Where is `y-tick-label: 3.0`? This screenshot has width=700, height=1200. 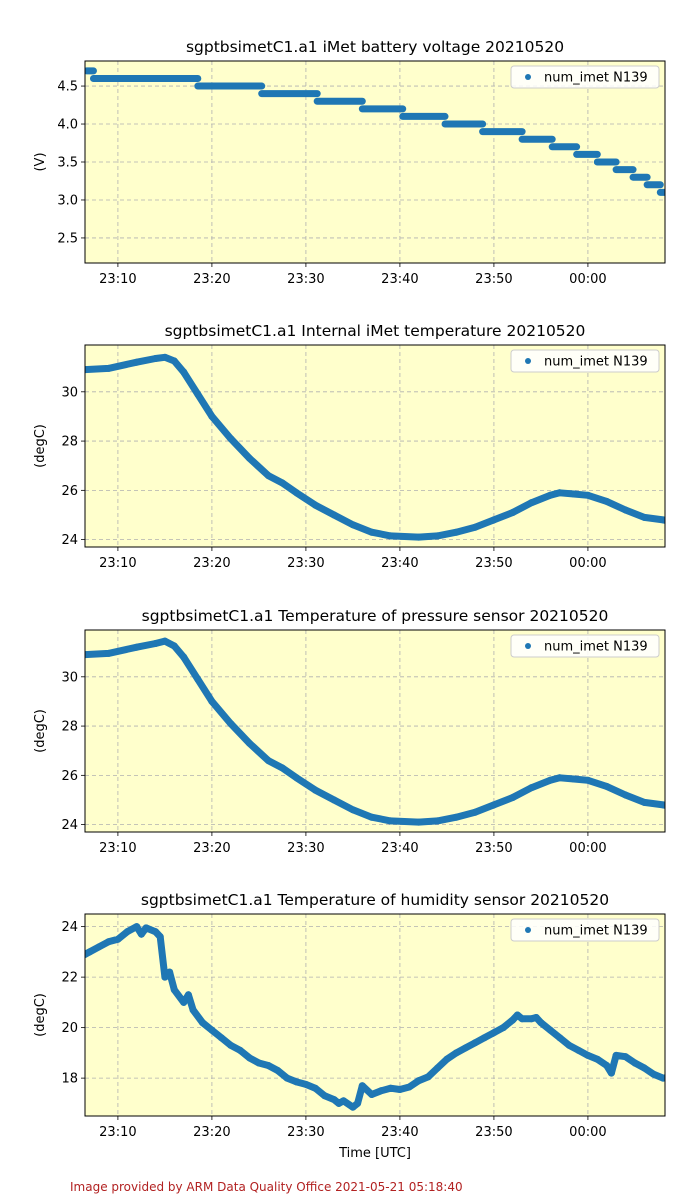
y-tick-label: 3.0 is located at coordinates (67, 200).